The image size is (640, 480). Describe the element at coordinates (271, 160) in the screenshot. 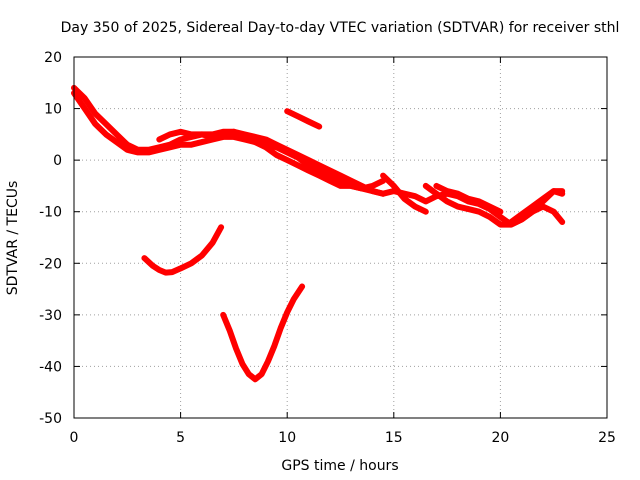

I see `series-track-c` at that location.